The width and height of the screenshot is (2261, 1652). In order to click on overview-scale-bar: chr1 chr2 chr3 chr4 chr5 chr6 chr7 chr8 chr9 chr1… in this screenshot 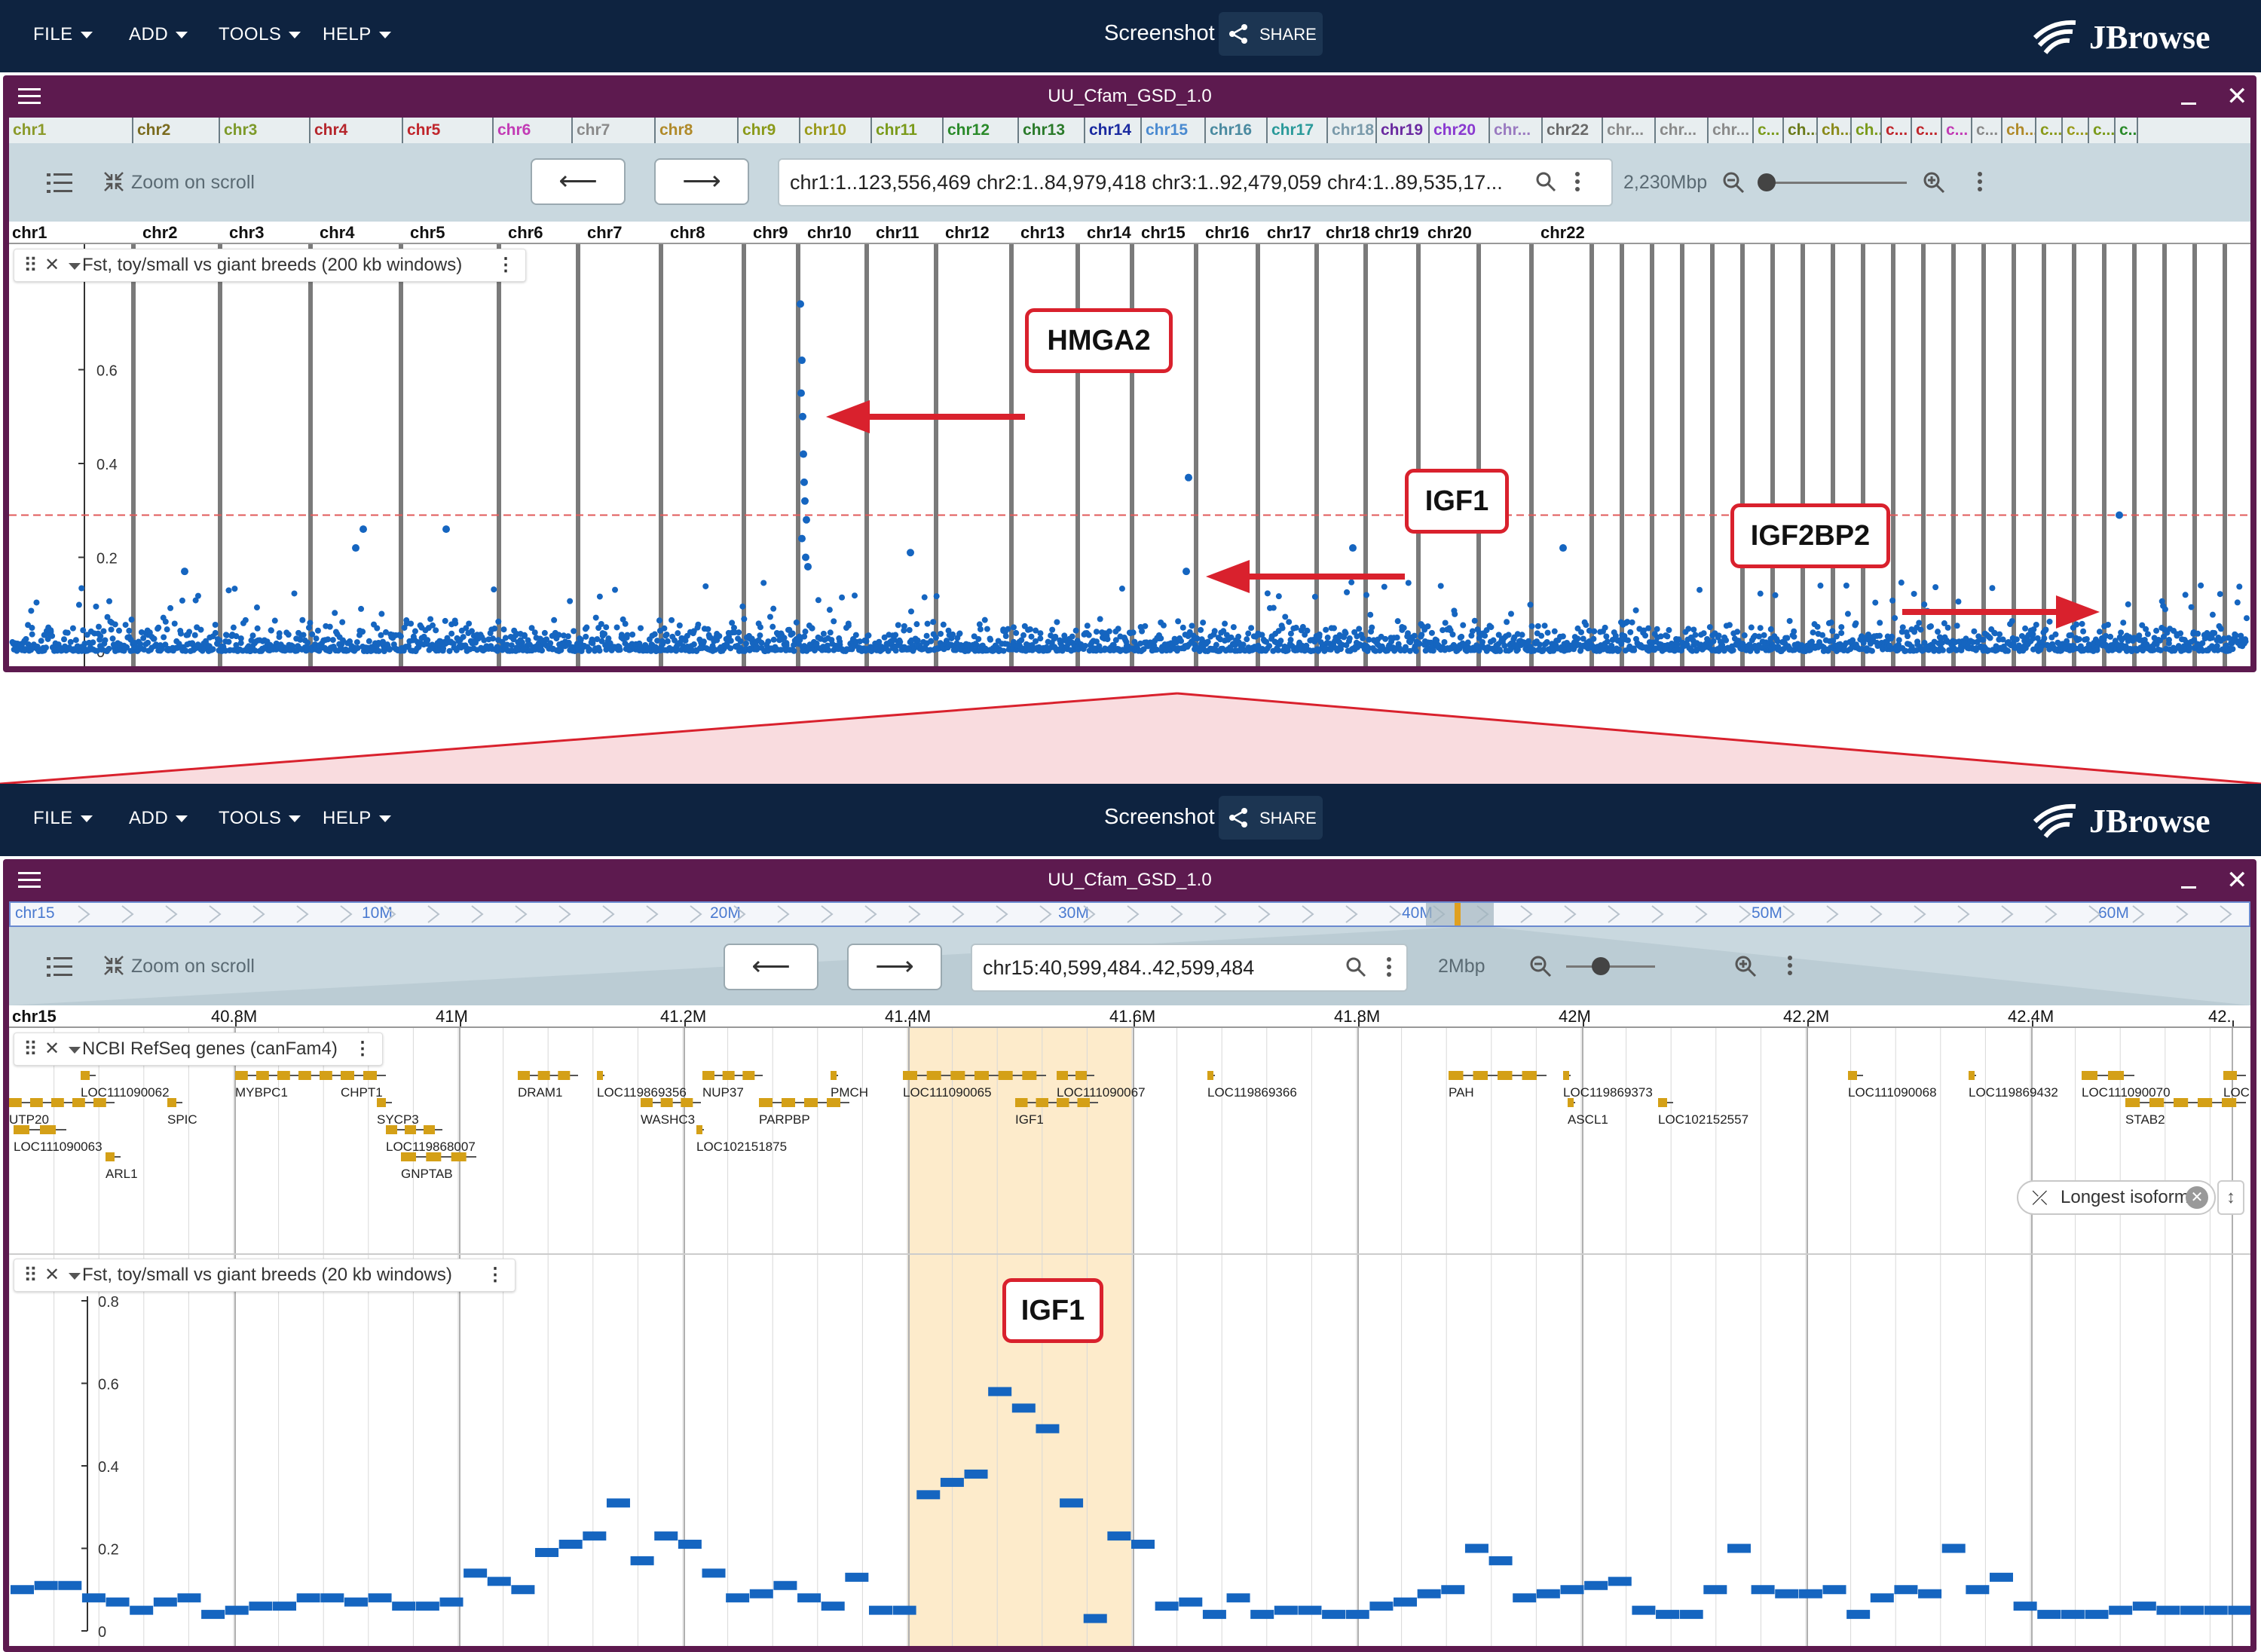, I will do `click(1130, 130)`.